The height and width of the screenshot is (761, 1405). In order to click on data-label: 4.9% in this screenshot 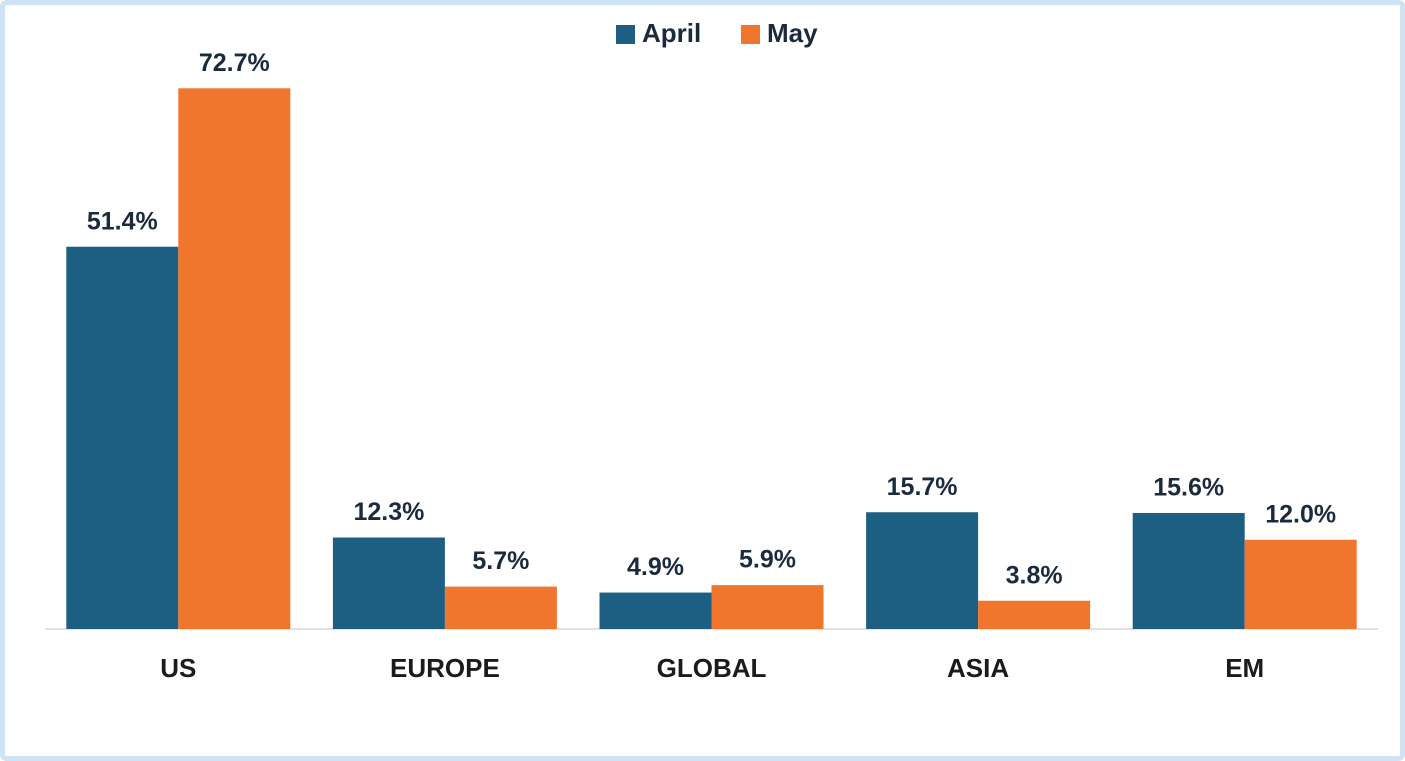, I will do `click(655, 567)`.